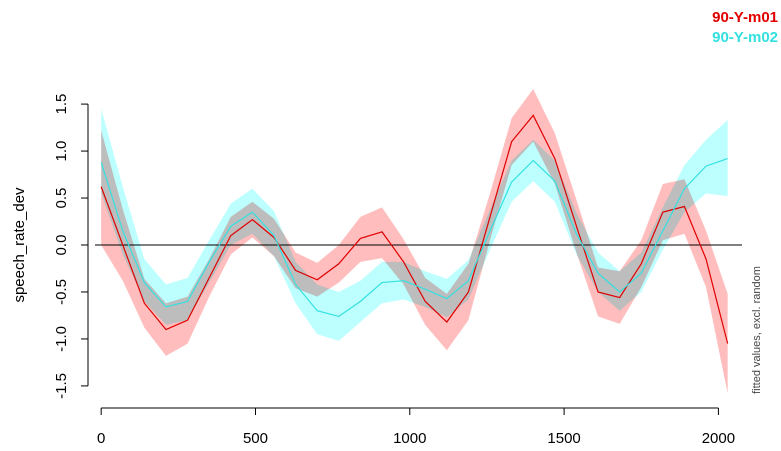 The width and height of the screenshot is (781, 451). Describe the element at coordinates (563, 438) in the screenshot. I see `x-tick-label: 1500` at that location.